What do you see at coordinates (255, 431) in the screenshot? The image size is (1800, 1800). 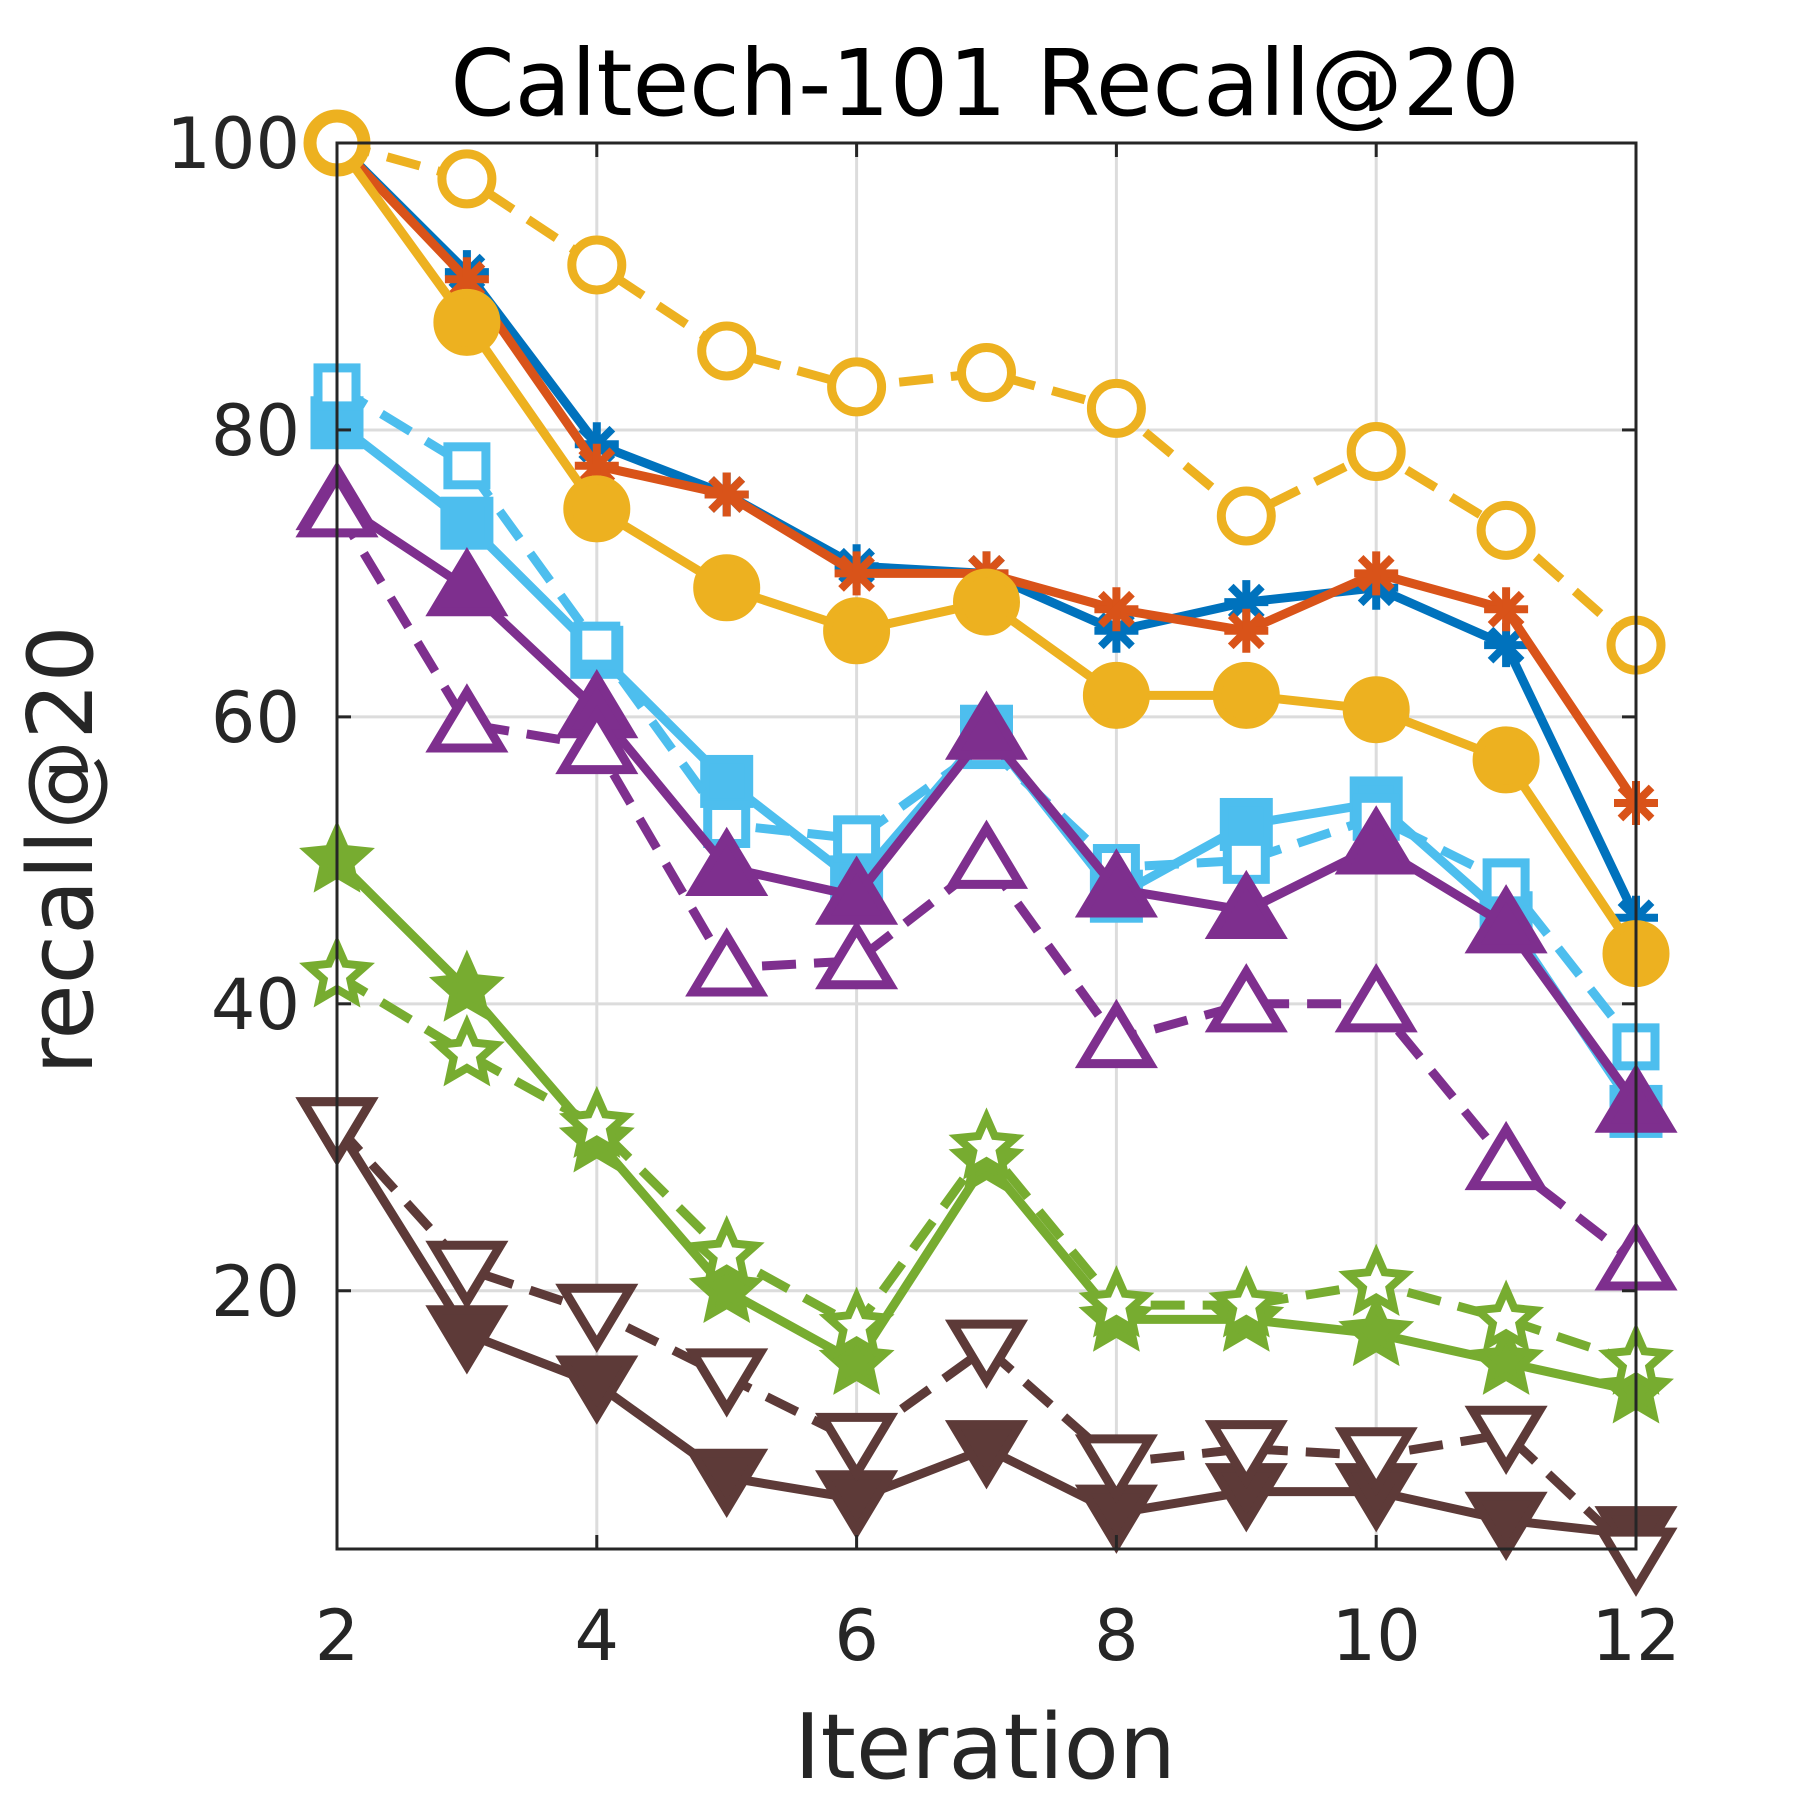 I see `y-tick-label: 80` at bounding box center [255, 431].